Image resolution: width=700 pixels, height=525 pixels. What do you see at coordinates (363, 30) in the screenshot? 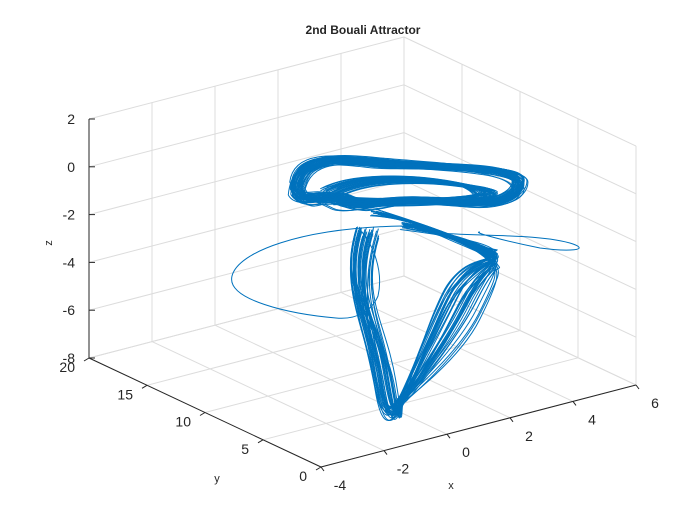
I see `chart-title: 2nd Bouali Attractor` at bounding box center [363, 30].